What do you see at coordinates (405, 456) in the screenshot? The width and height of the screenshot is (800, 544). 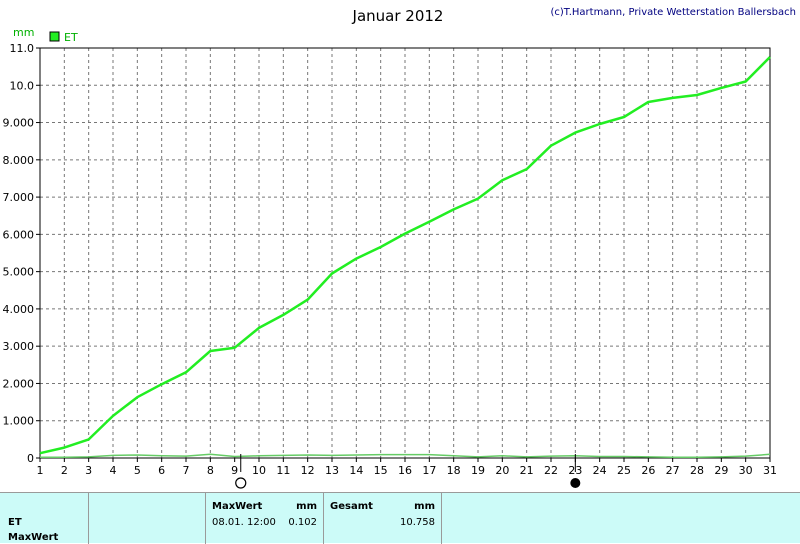 I see `series-line-et-maxwert` at bounding box center [405, 456].